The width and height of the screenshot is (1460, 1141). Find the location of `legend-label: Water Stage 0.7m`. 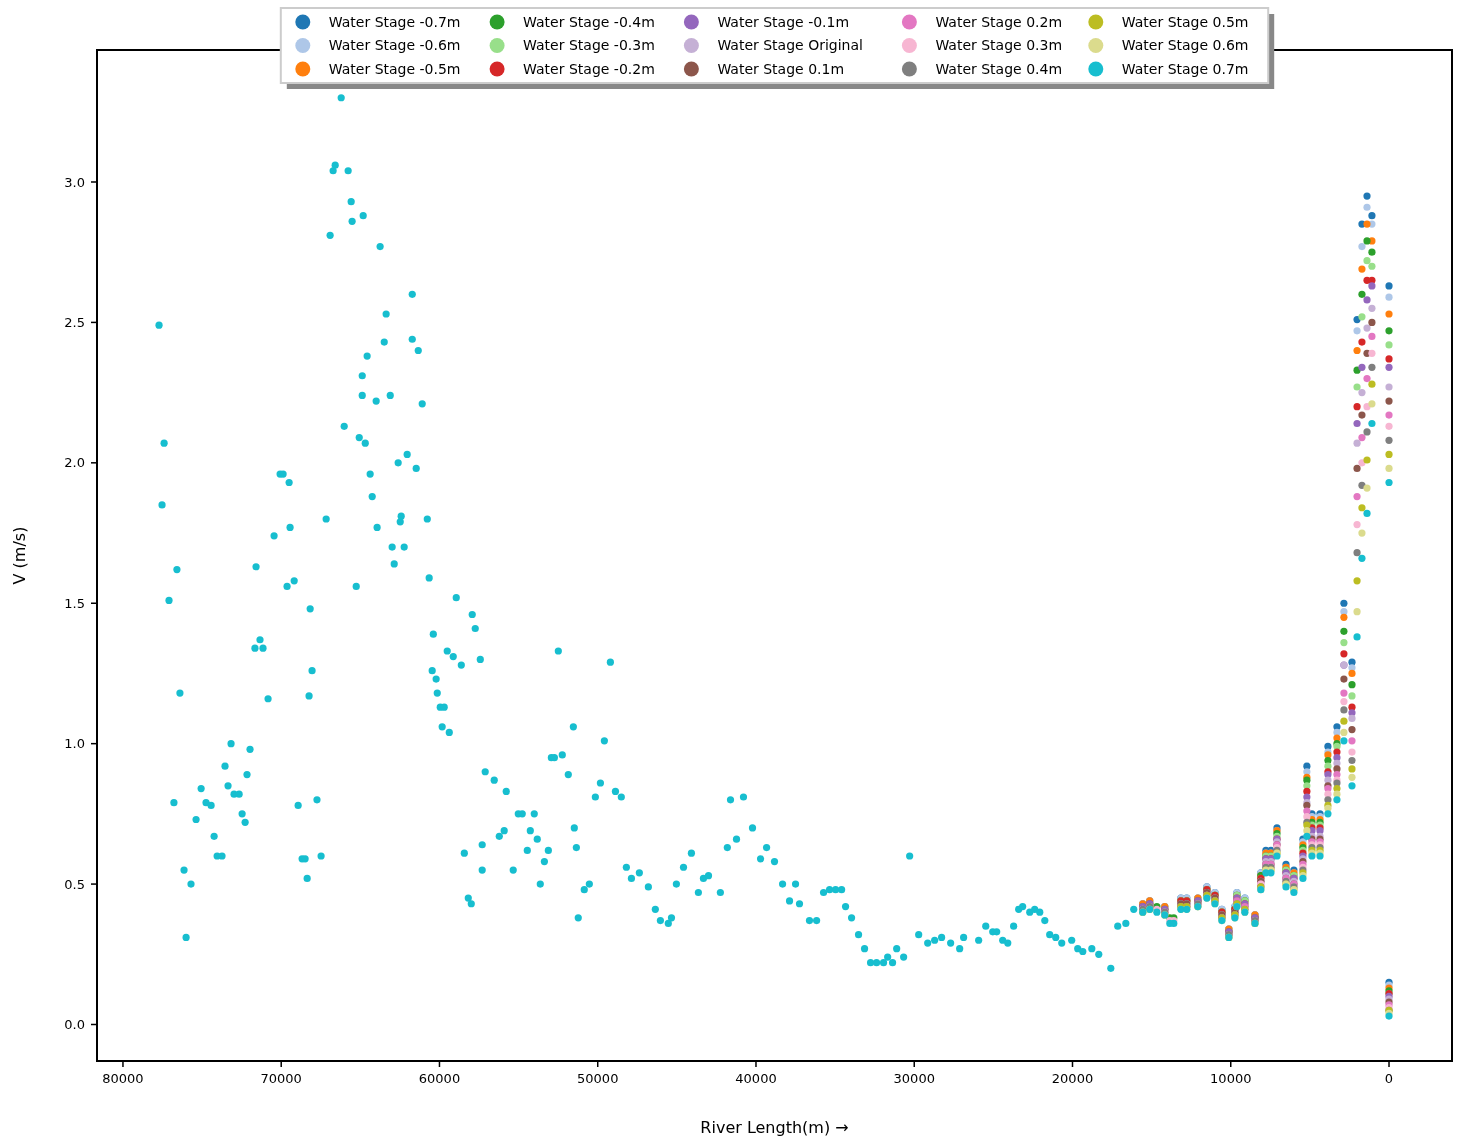

legend-label: Water Stage 0.7m is located at coordinates (1185, 68).